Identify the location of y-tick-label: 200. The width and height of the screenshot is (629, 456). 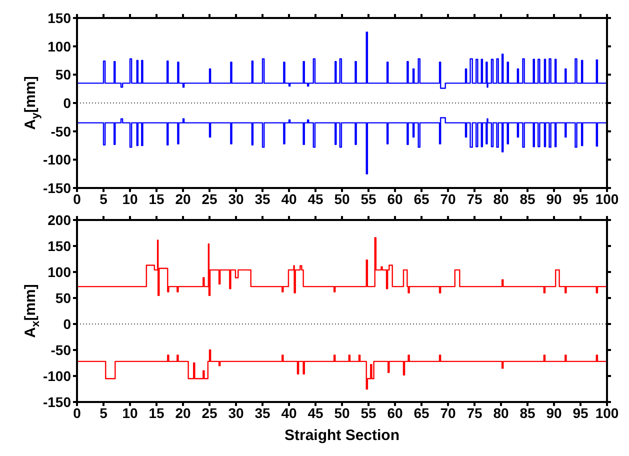
(60, 220).